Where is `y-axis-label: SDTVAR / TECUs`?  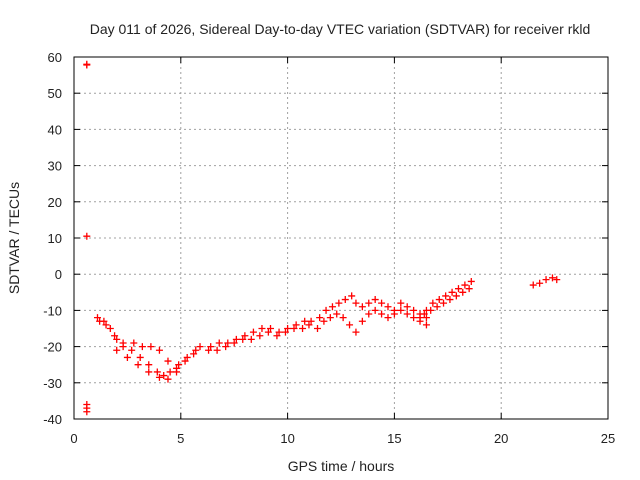 y-axis-label: SDTVAR / TECUs is located at coordinates (14, 238).